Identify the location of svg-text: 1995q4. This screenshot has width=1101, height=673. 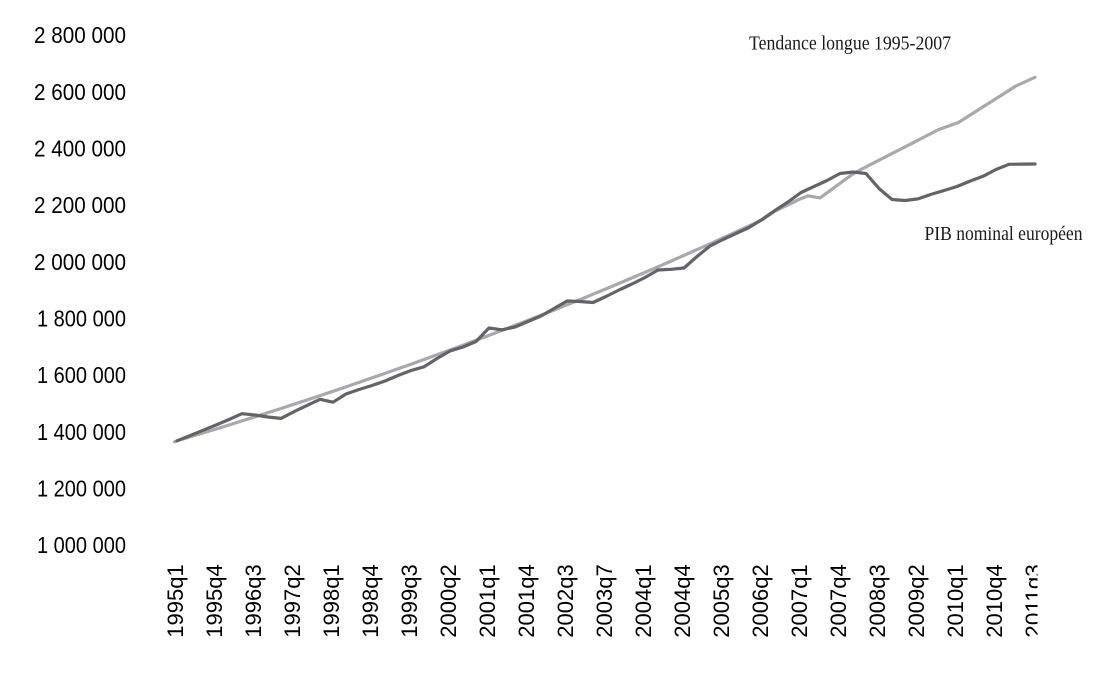
(214, 601).